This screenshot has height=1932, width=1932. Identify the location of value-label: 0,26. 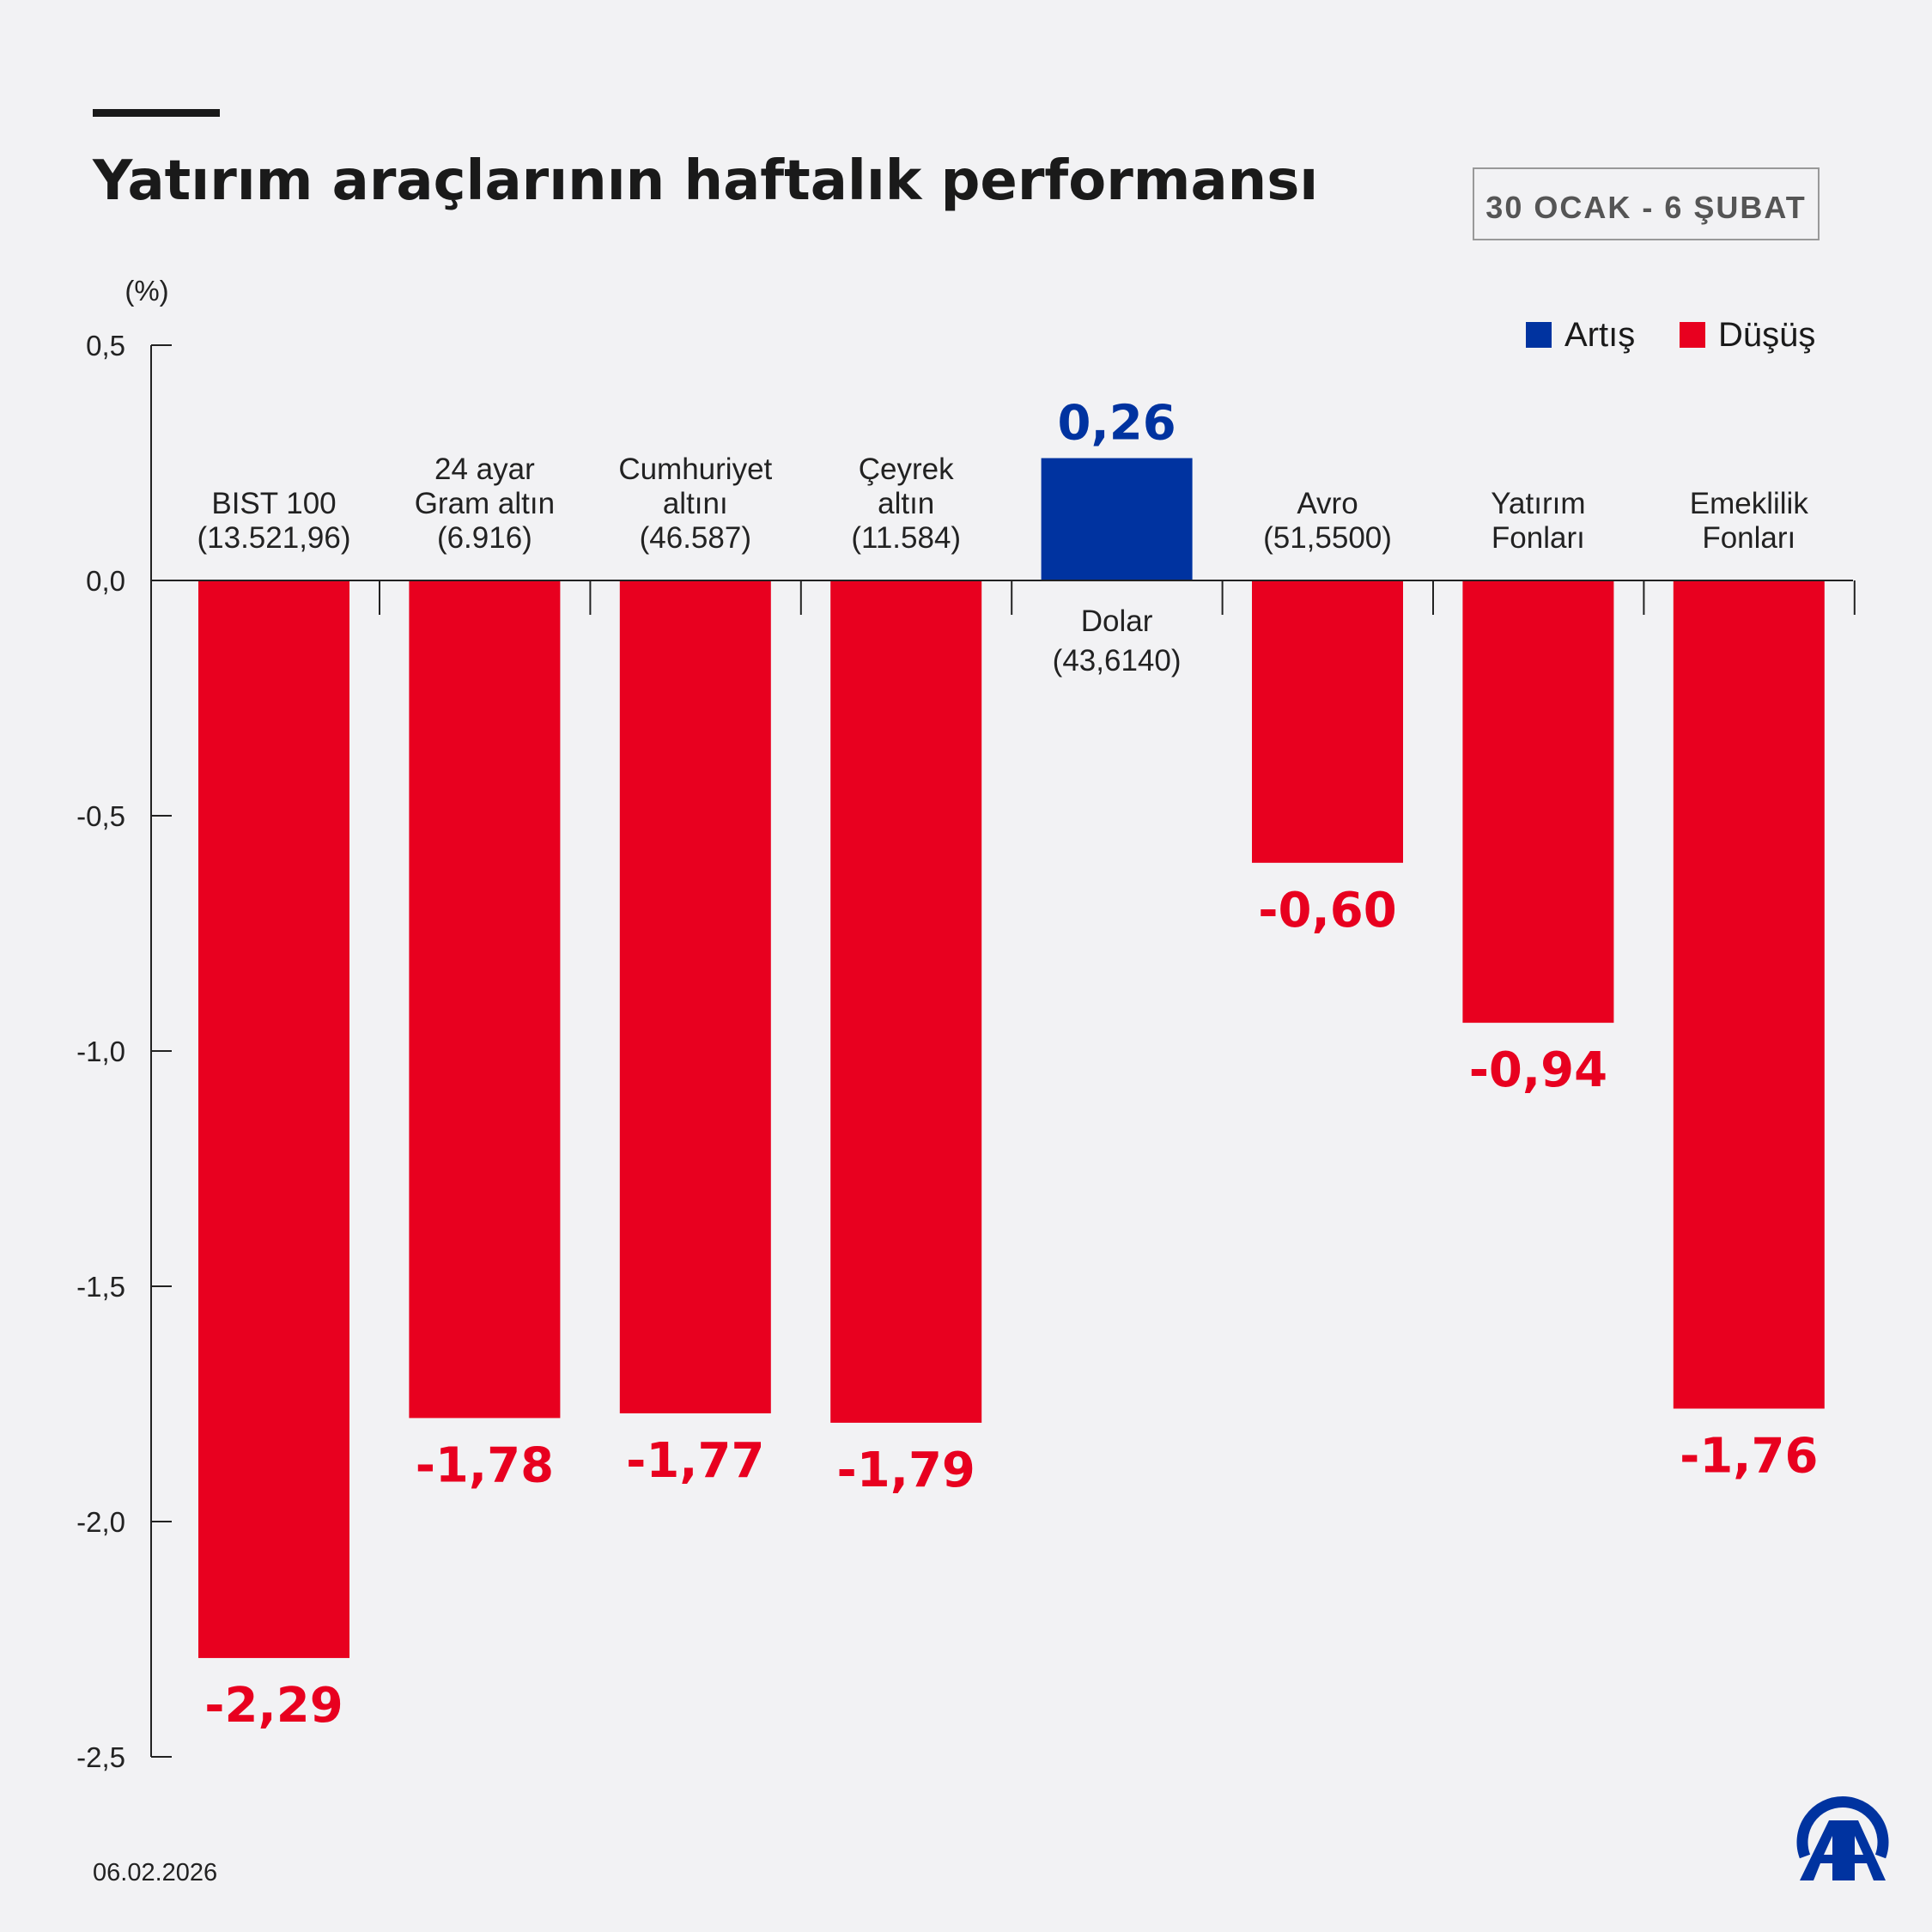
(1117, 424).